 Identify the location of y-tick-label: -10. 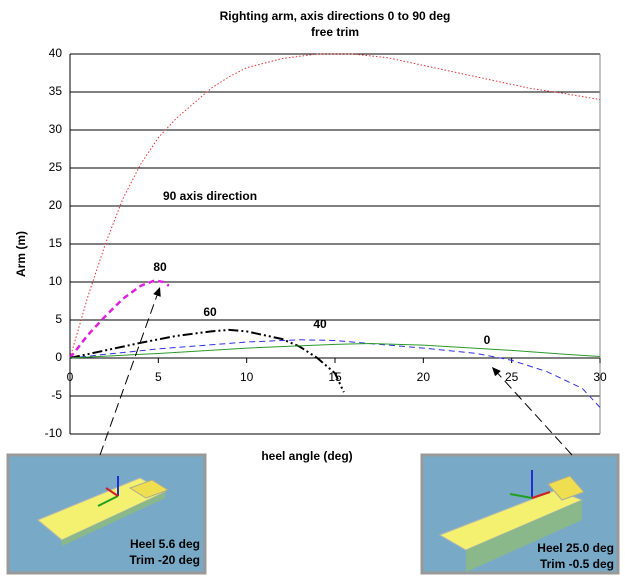
(54, 433).